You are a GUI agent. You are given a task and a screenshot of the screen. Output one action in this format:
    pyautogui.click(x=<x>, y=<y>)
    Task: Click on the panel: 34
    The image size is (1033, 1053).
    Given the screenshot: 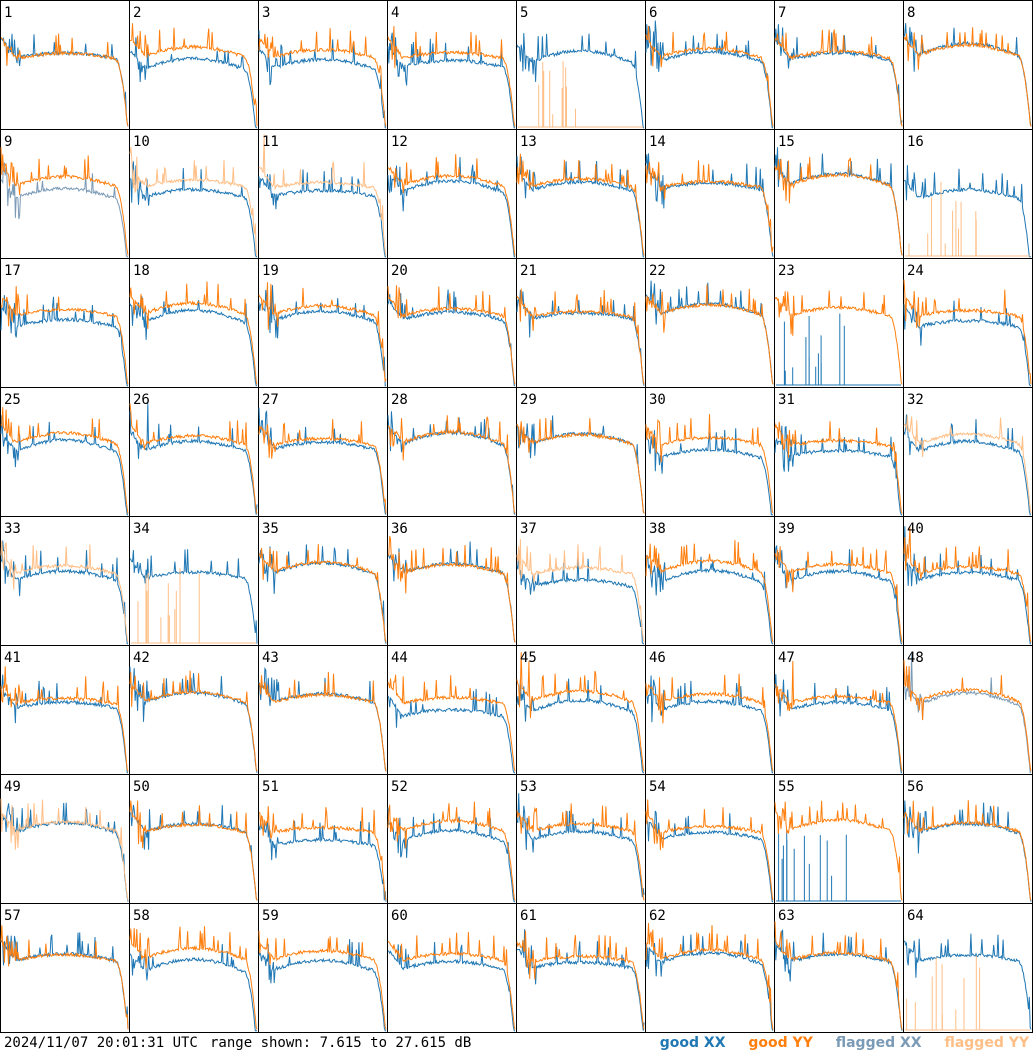 What is the action you would take?
    pyautogui.click(x=194, y=581)
    